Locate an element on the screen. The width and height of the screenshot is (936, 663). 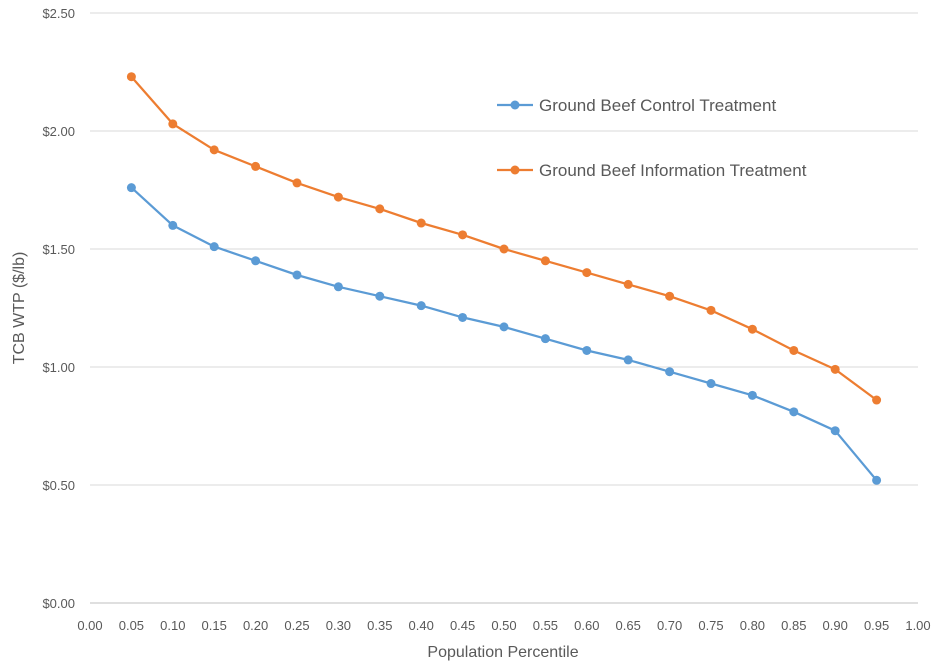
y-tick-label: $0.00 is located at coordinates (58, 603).